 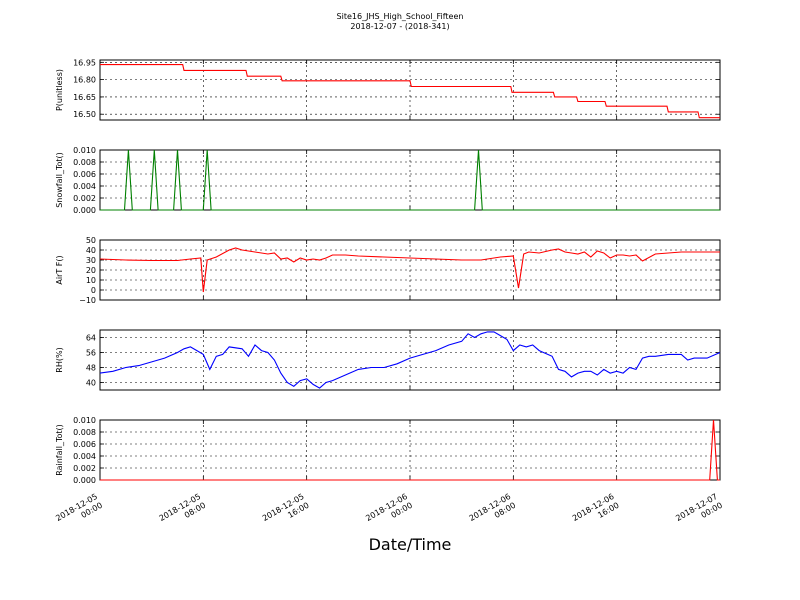 What do you see at coordinates (87, 300) in the screenshot?
I see `y-tick-label: −10` at bounding box center [87, 300].